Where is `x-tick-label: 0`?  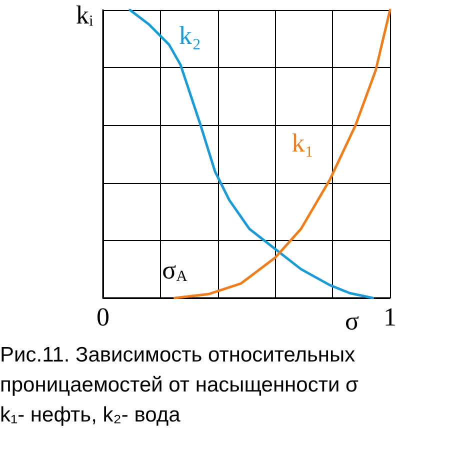 x-tick-label: 0 is located at coordinates (103, 317).